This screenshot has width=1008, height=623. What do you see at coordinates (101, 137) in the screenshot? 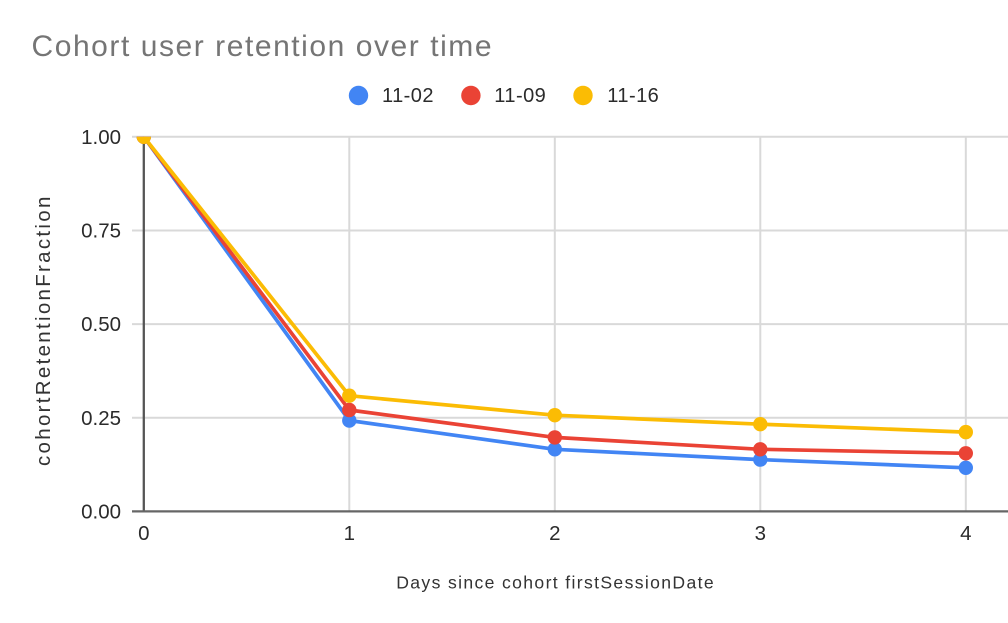
I see `svg-text: 1.00` at bounding box center [101, 137].